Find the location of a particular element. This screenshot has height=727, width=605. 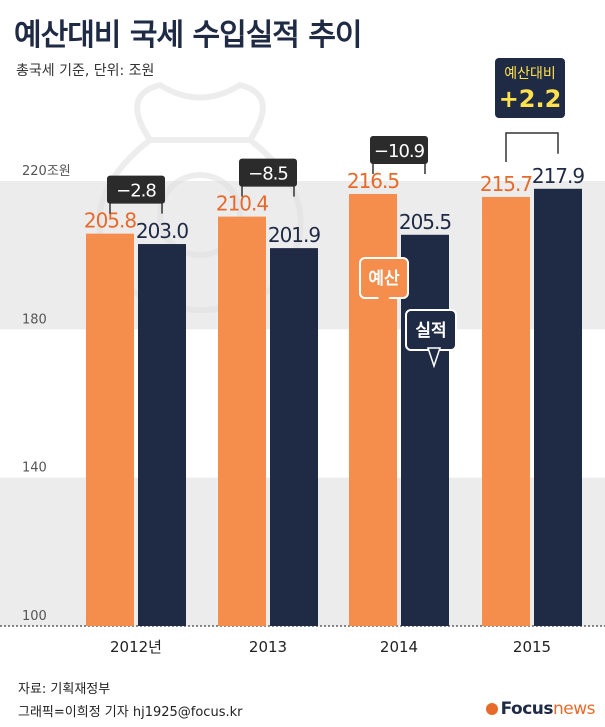

legend-budget-tail is located at coordinates (384, 304).